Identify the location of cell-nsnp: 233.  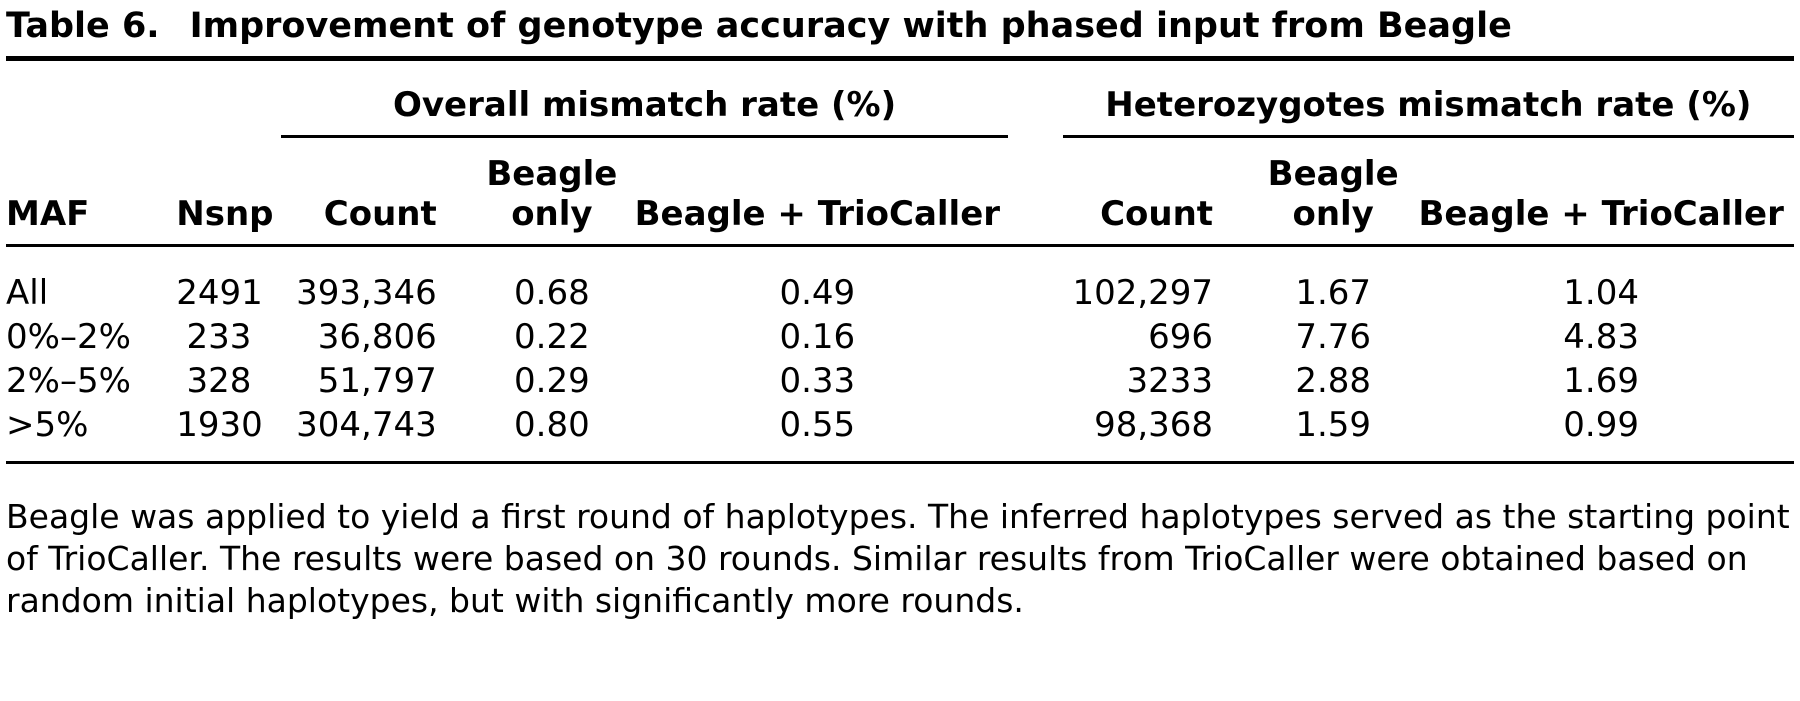
(219, 337).